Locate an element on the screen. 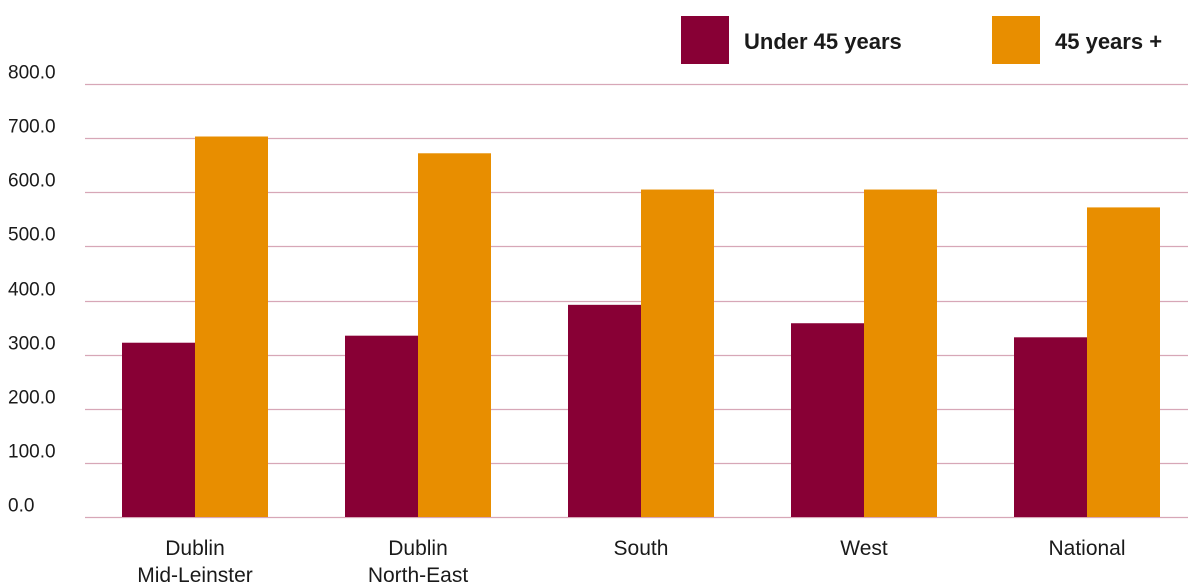 Image resolution: width=1188 pixels, height=586 pixels. y-tick-label: 700.0 is located at coordinates (32, 127).